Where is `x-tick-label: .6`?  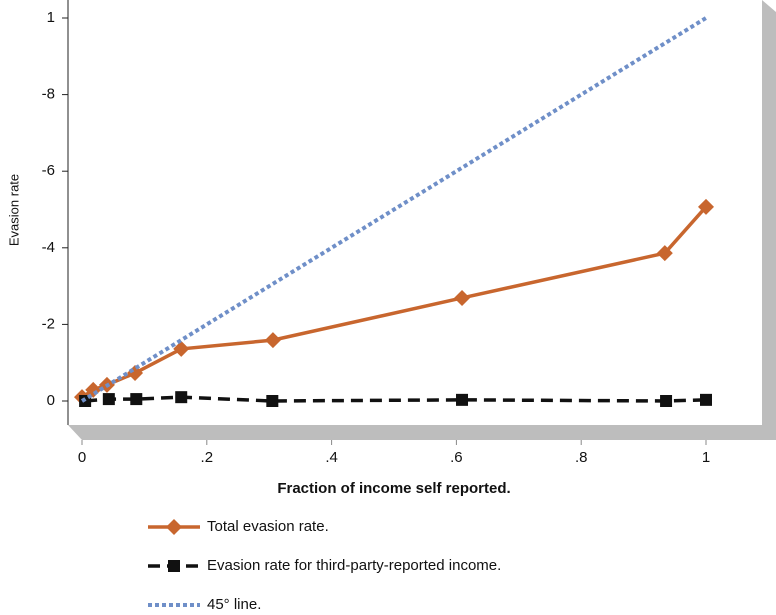 x-tick-label: .6 is located at coordinates (456, 457).